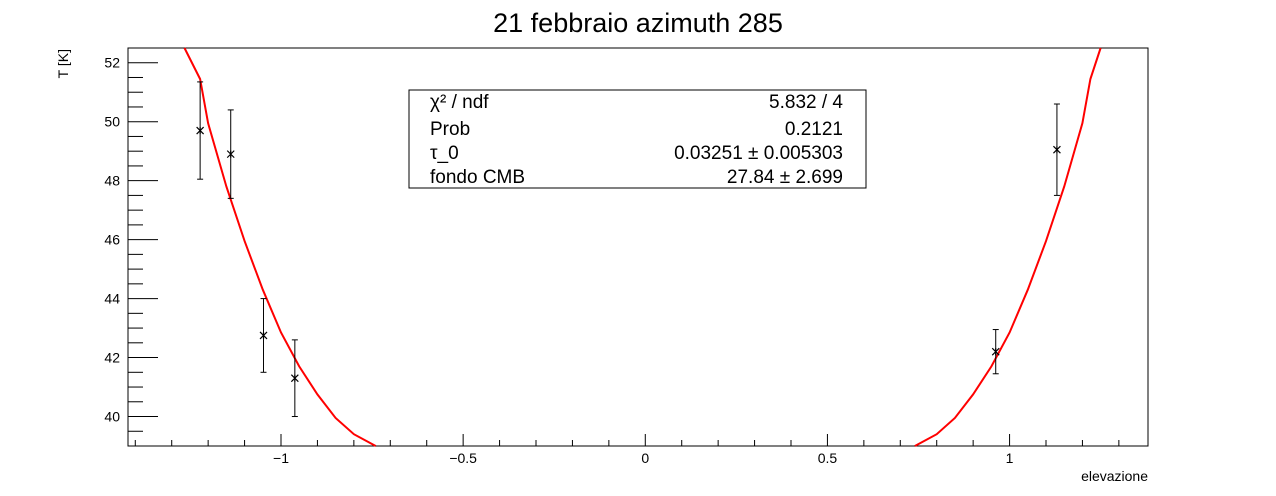 The image size is (1276, 496). What do you see at coordinates (112, 122) in the screenshot?
I see `y-tick-label: 50` at bounding box center [112, 122].